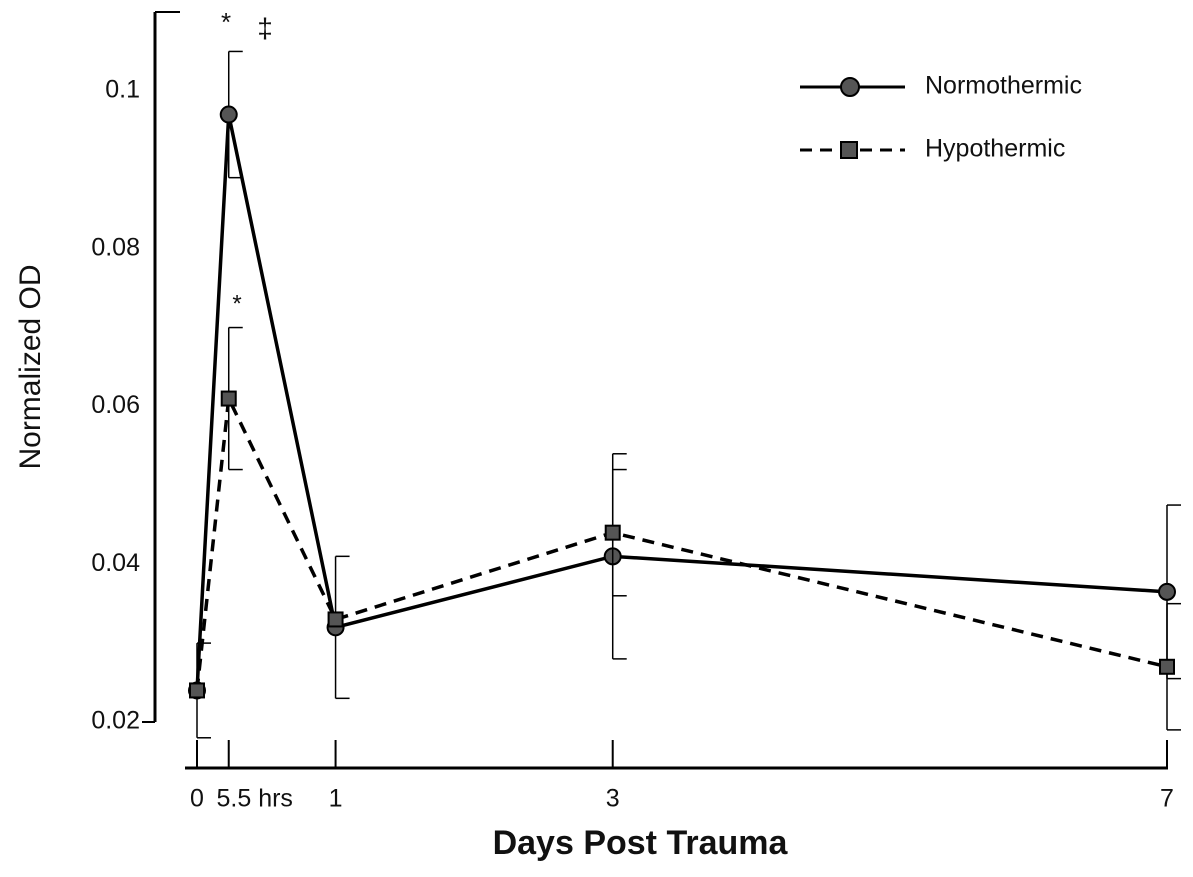 Image resolution: width=1193 pixels, height=877 pixels. I want to click on x-tick-label: 7, so click(1167, 799).